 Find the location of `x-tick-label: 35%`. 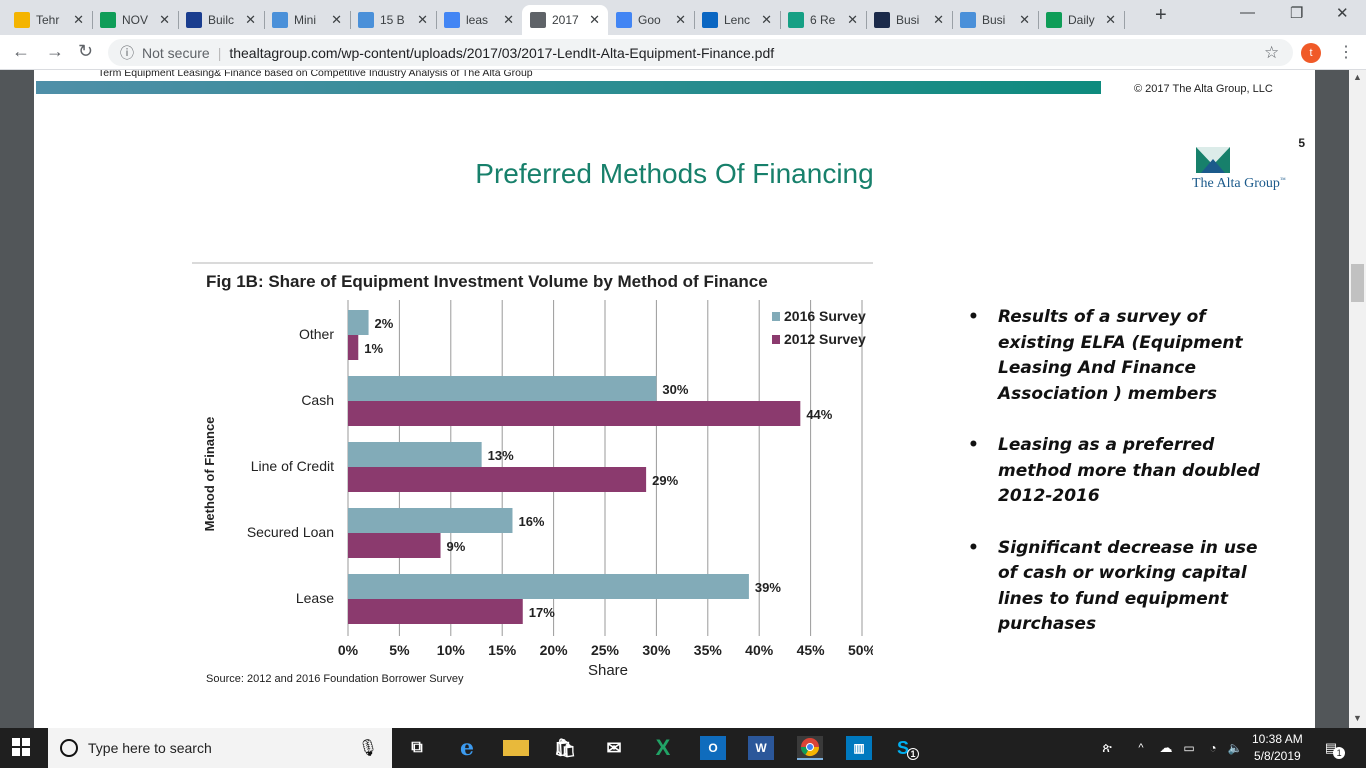

x-tick-label: 35% is located at coordinates (708, 650).